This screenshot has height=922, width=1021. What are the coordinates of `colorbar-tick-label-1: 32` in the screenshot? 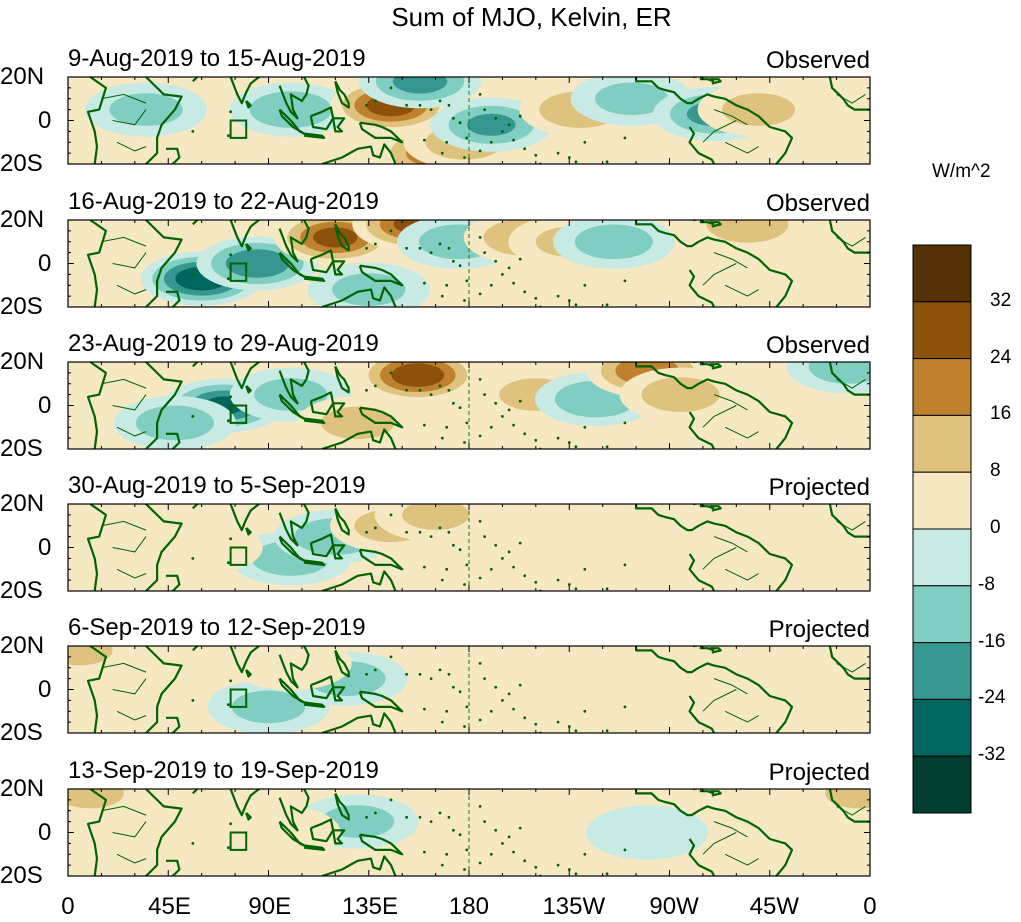 It's located at (1001, 300).